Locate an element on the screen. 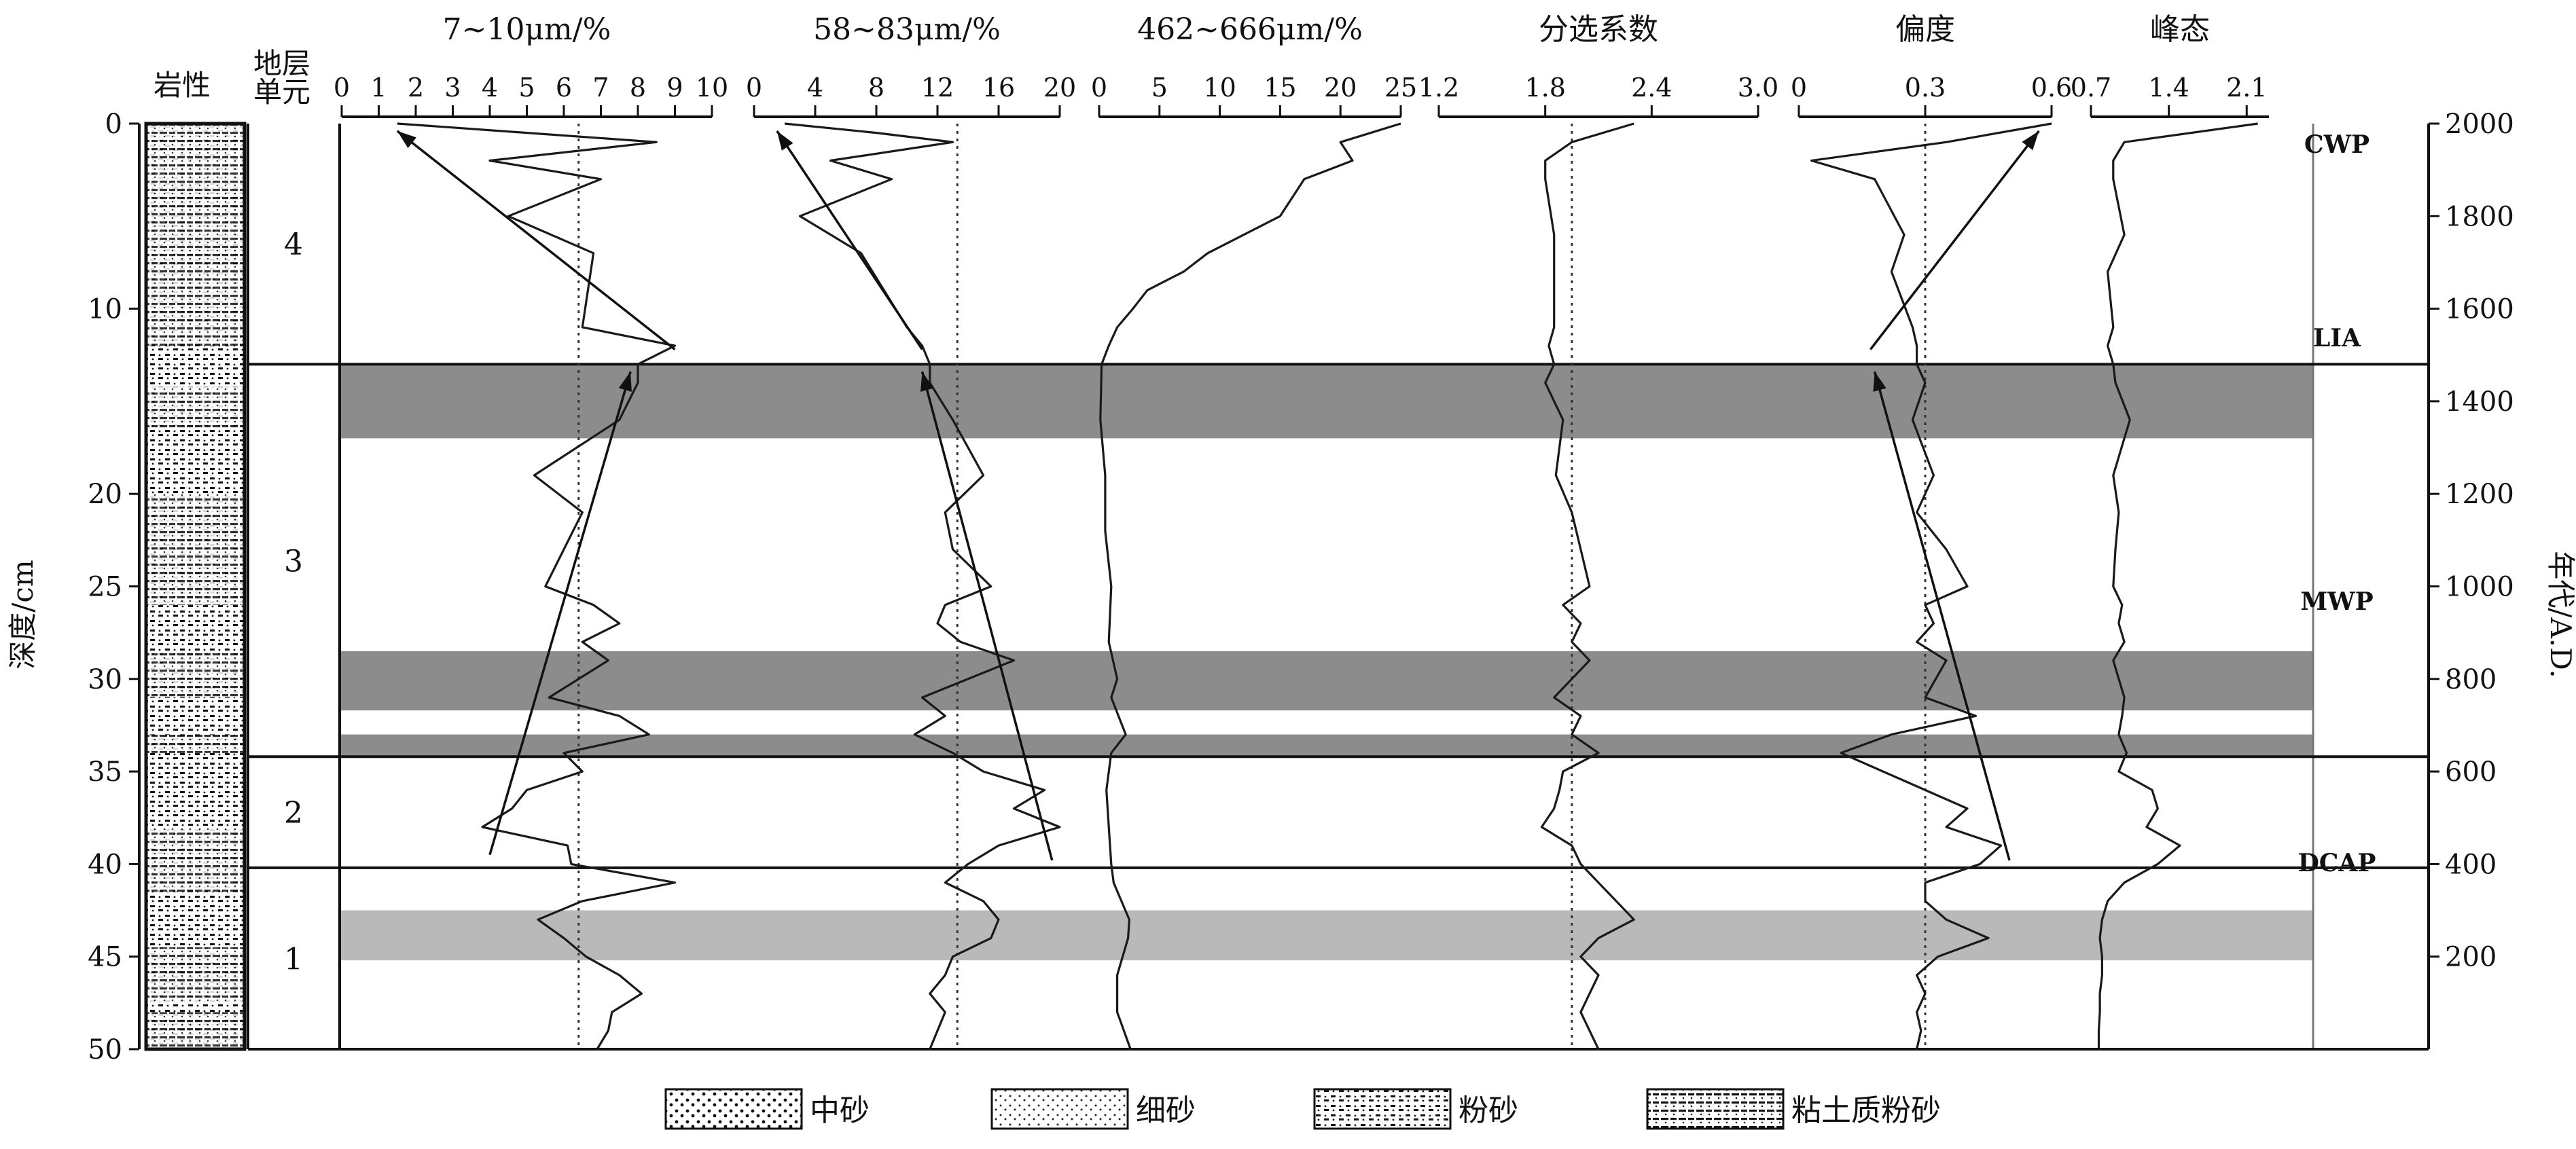  panel-2-tick-label-20: 20 is located at coordinates (1340, 88).